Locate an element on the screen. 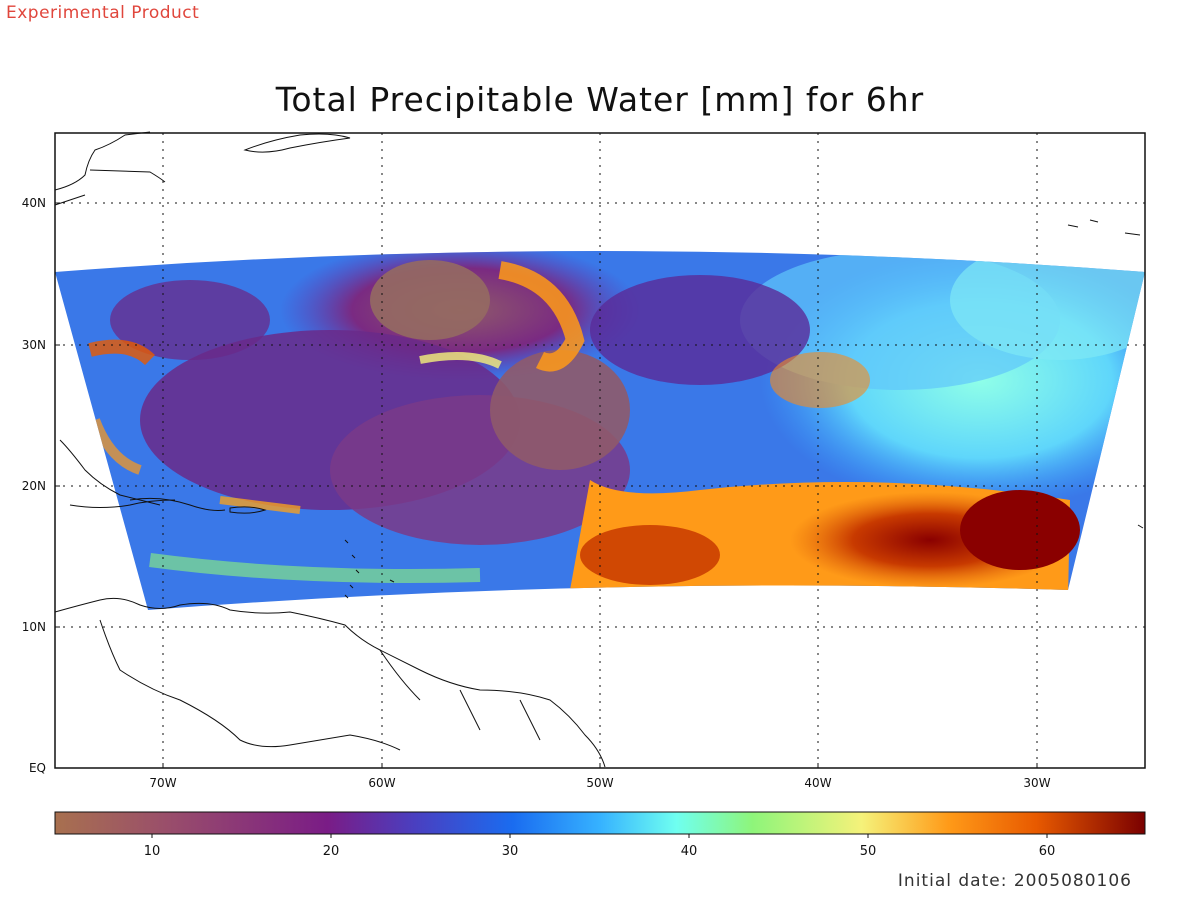  cuba-coast is located at coordinates (117, 473).